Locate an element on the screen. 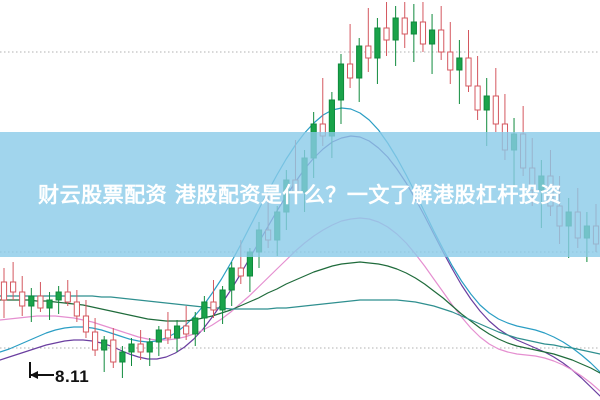 The width and height of the screenshot is (600, 400). price-annotation-label: 8.11 is located at coordinates (72, 376).